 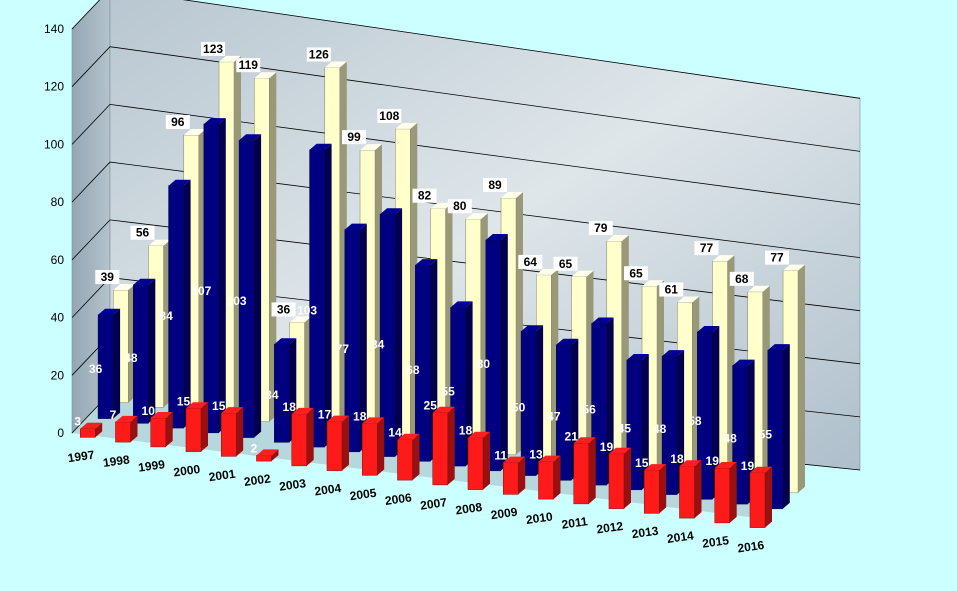 What do you see at coordinates (222, 476) in the screenshot?
I see `x-tick-label: 2001` at bounding box center [222, 476].